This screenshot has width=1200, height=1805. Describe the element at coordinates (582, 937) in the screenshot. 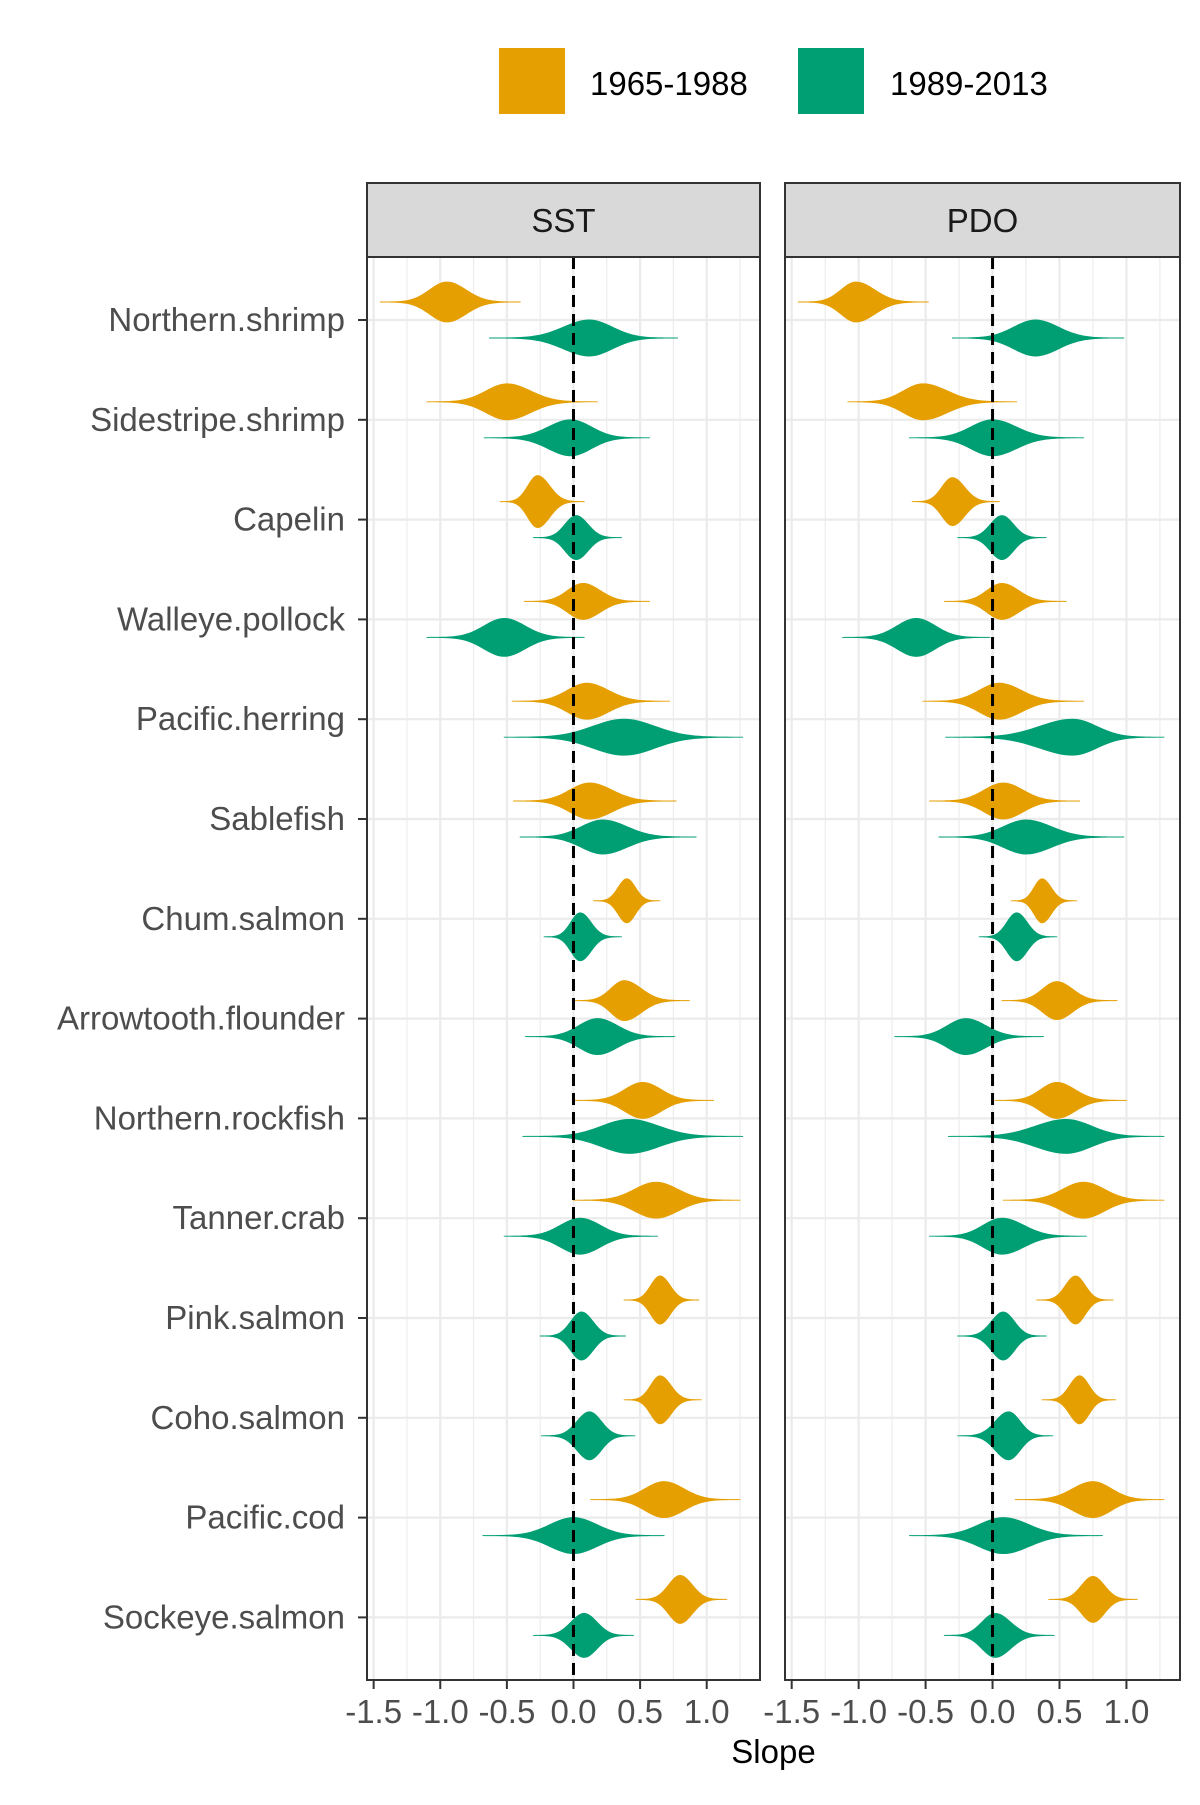

I see `violin-SST-1989-2013-Chum.salmon` at that location.